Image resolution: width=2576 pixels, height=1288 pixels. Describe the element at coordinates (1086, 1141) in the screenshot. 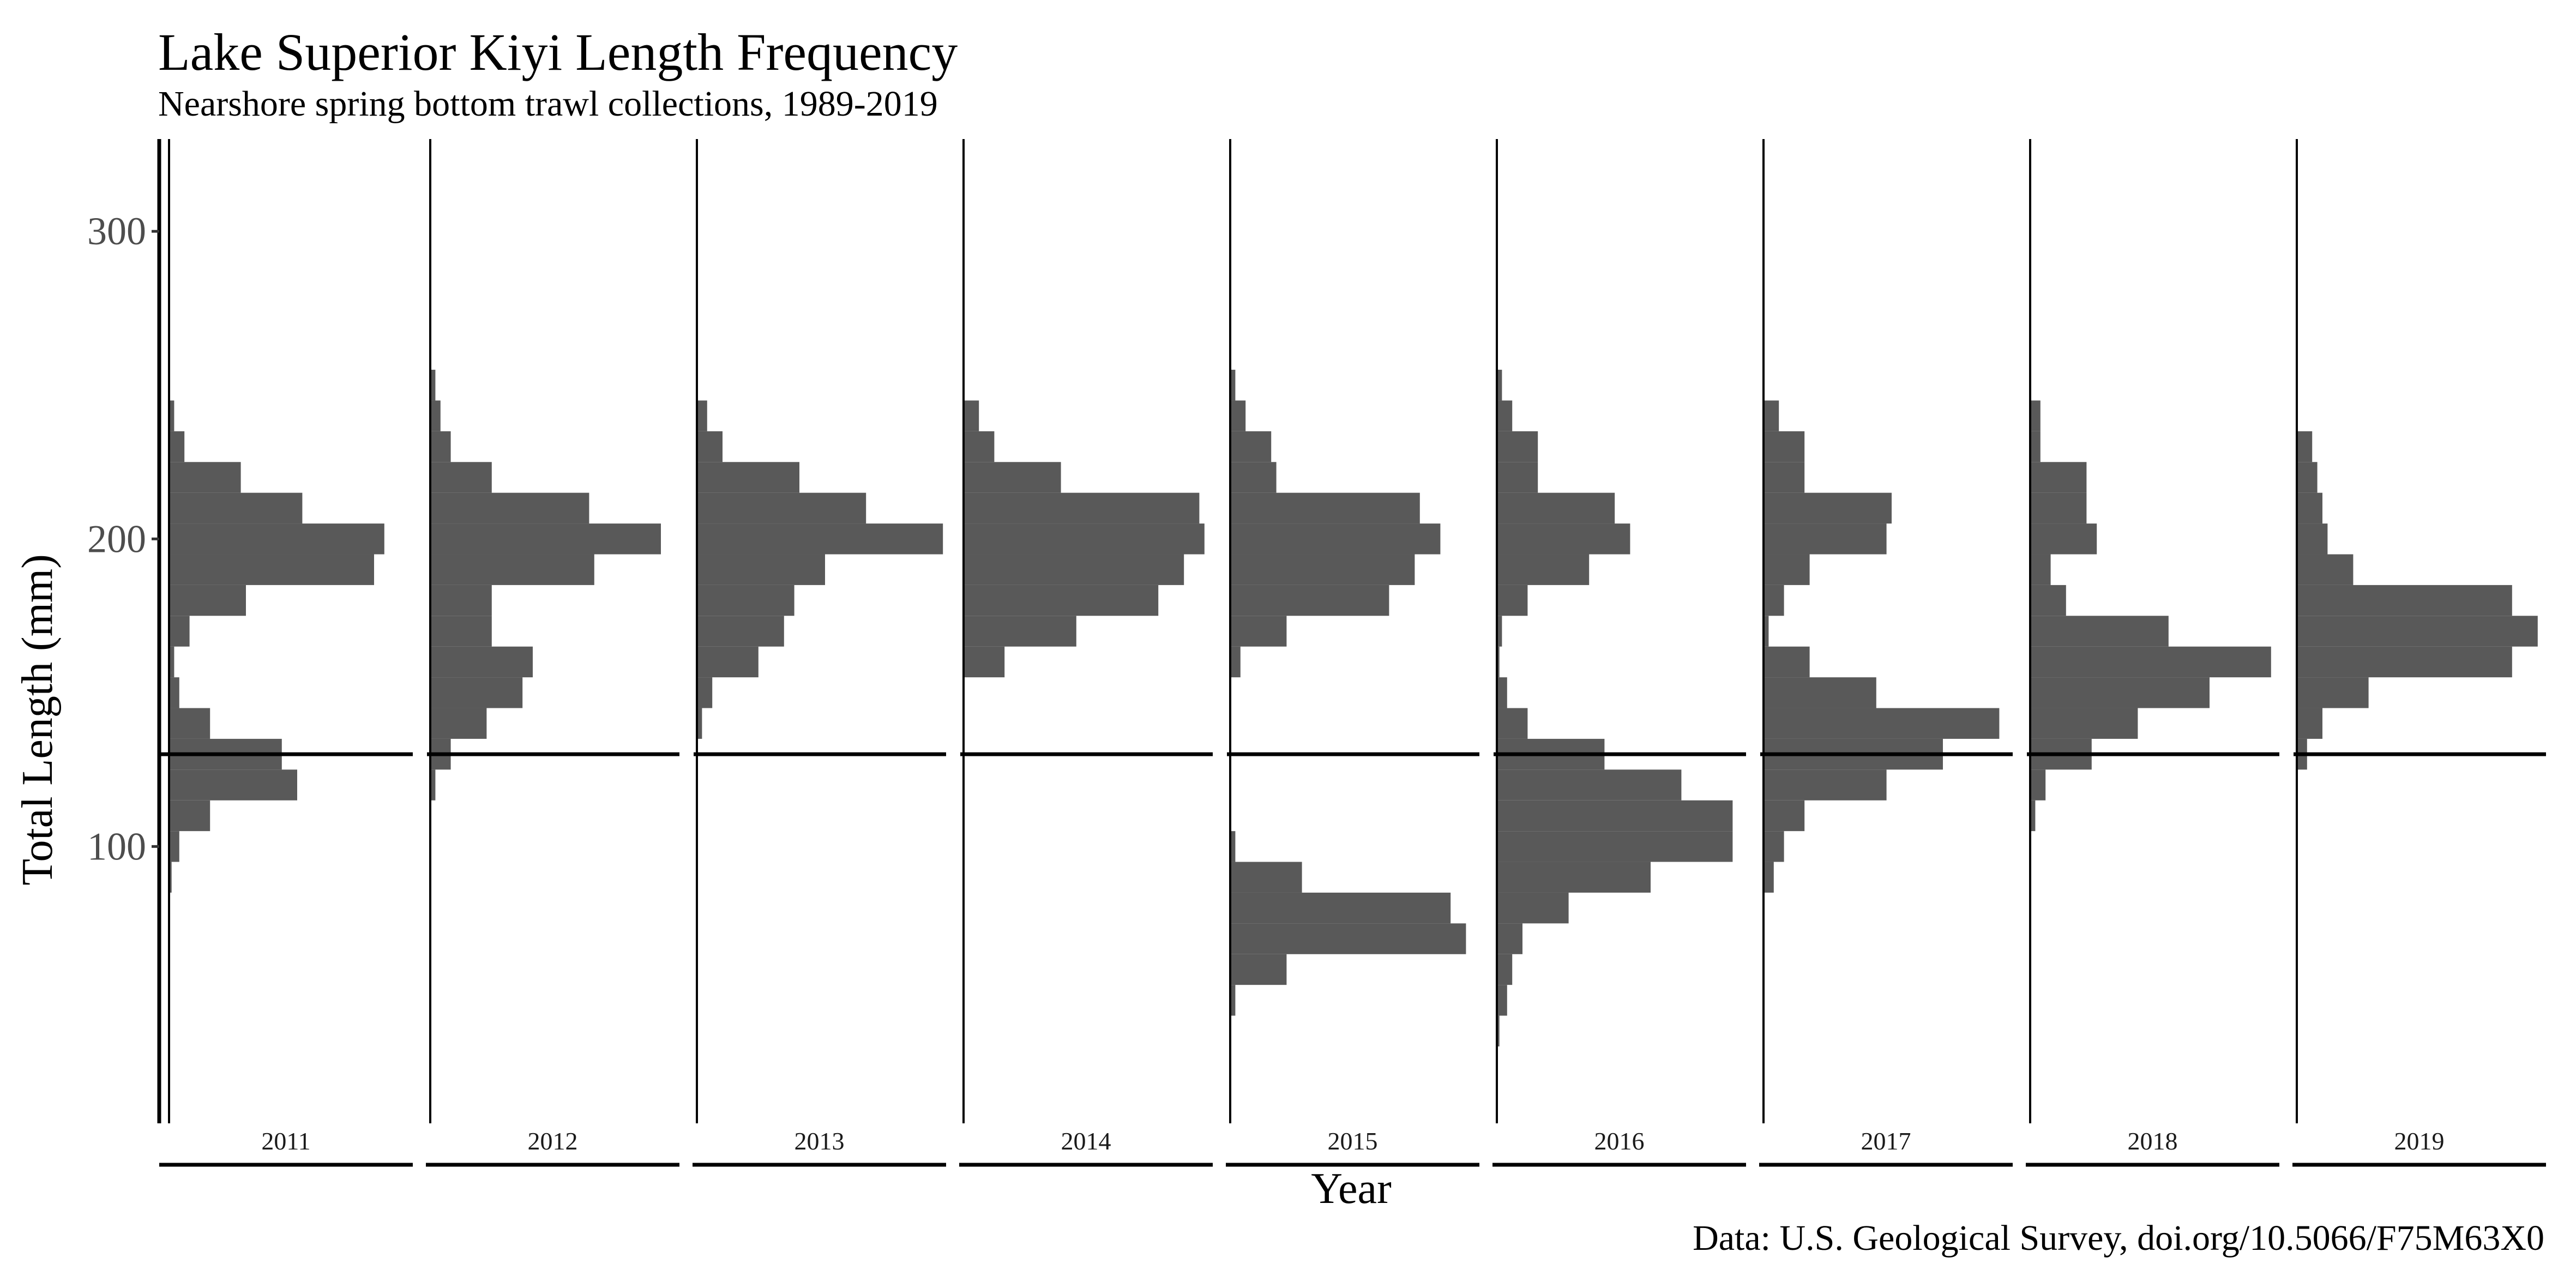

I see `facet-strip-label: 2014` at that location.